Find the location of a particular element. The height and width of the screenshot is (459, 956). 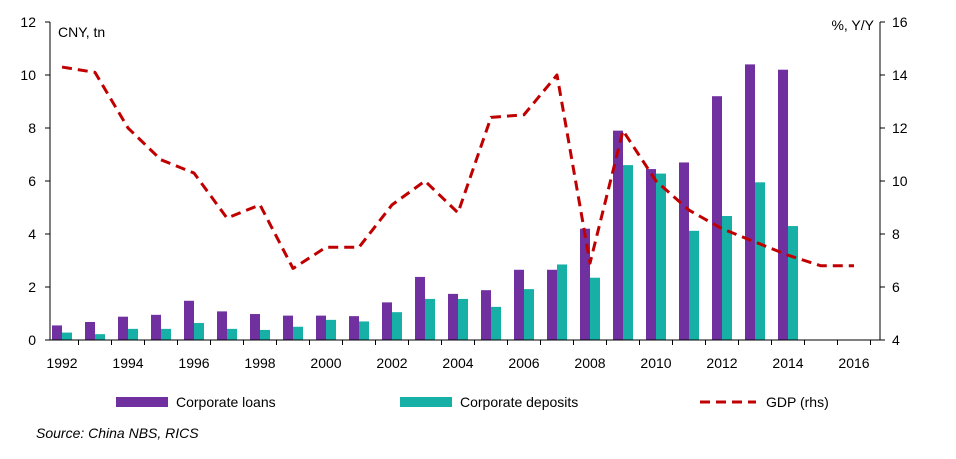

x-tick-label: 1992 is located at coordinates (61, 363).